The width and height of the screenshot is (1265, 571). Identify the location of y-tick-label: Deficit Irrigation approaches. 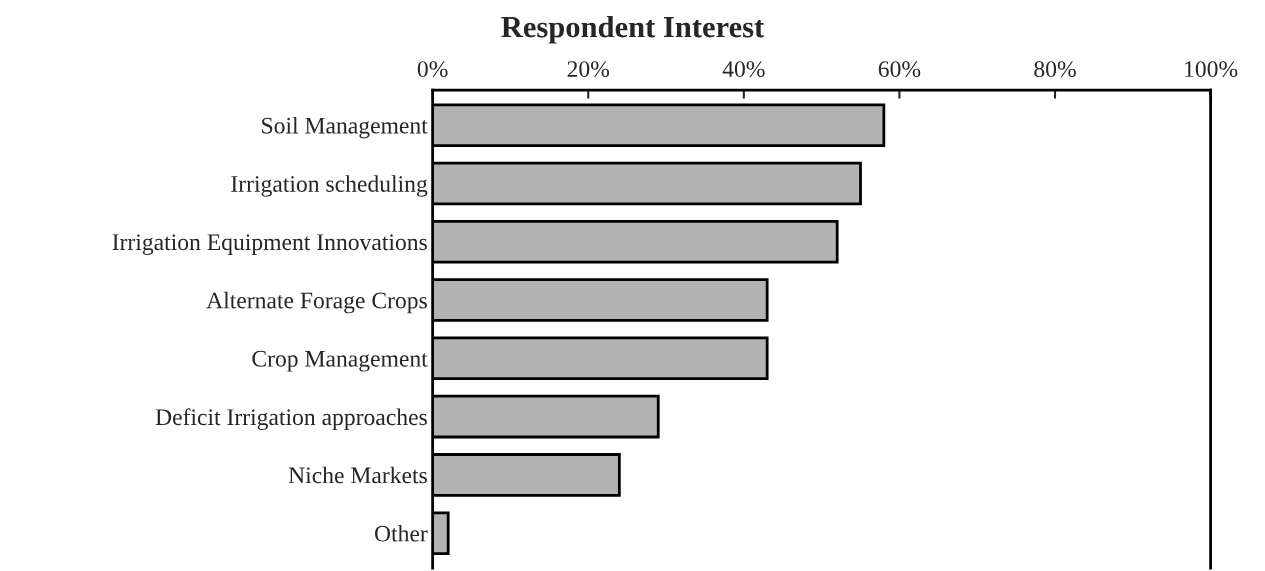
(291, 419).